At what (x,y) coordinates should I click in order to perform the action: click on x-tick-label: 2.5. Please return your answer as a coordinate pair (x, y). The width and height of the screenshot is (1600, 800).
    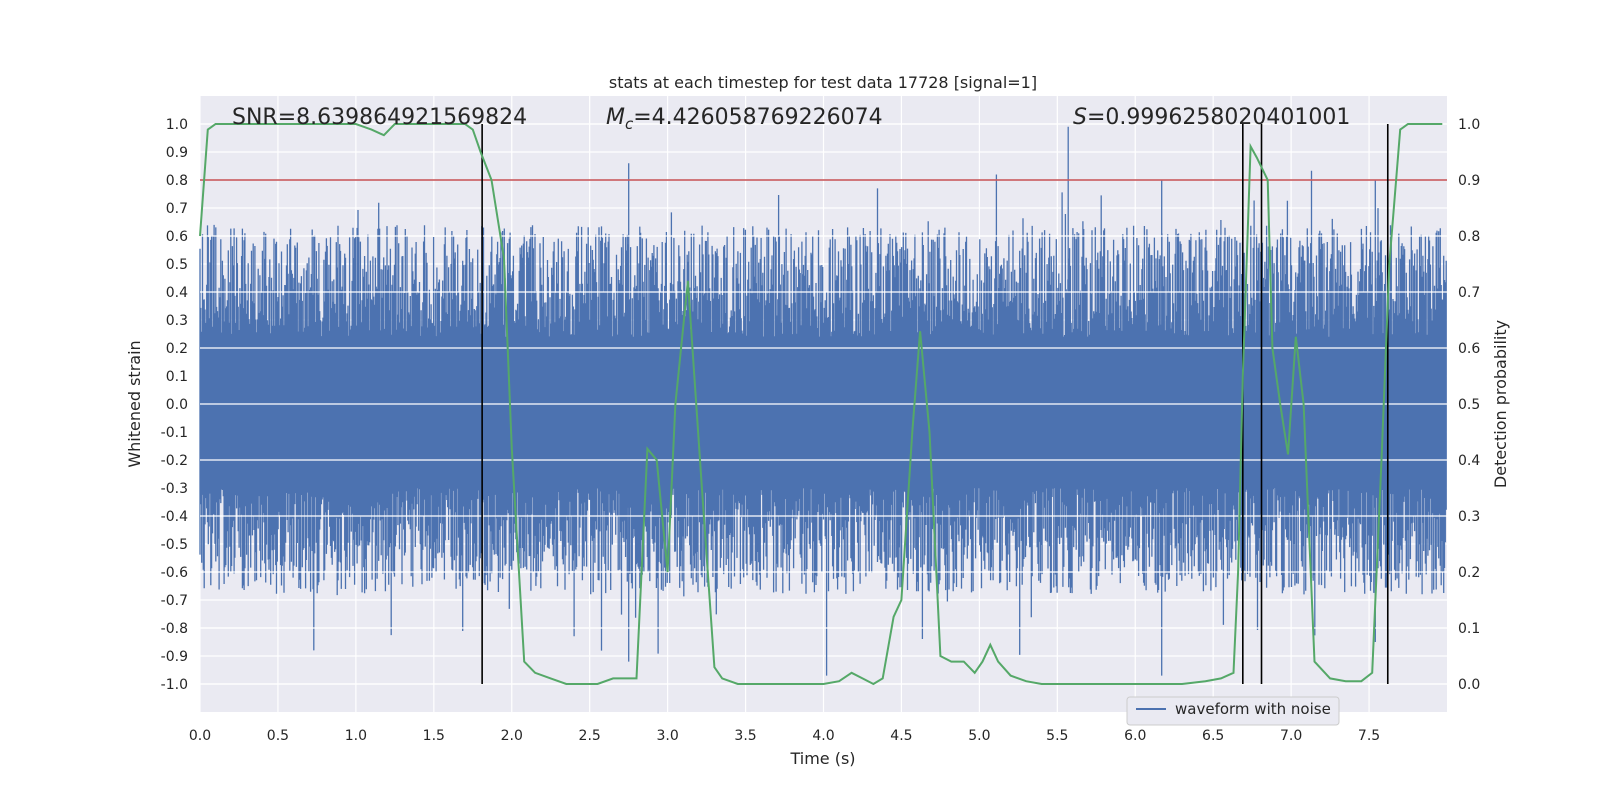
    Looking at the image, I should click on (590, 736).